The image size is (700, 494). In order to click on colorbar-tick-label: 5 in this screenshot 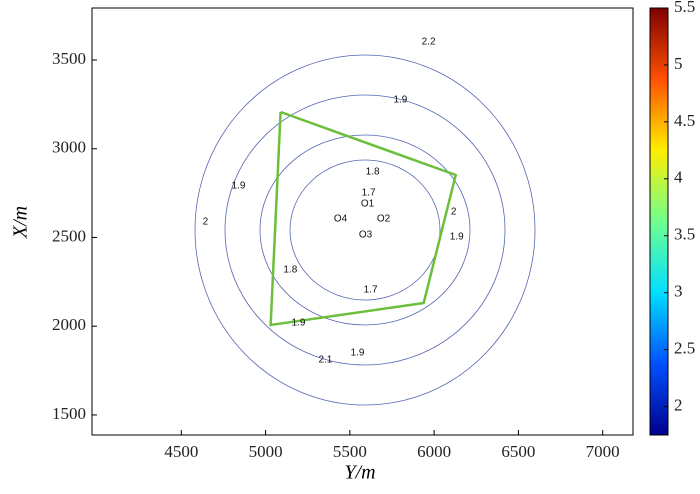, I will do `click(678, 63)`.